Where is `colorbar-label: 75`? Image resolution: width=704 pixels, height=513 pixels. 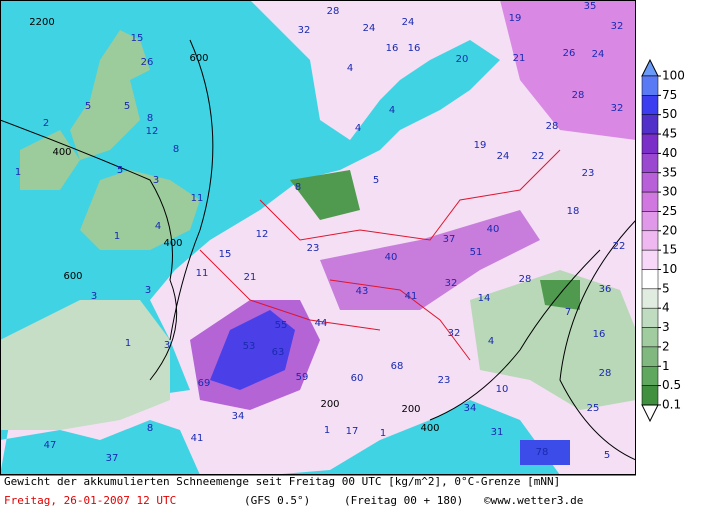 colorbar-label: 75 is located at coordinates (669, 95).